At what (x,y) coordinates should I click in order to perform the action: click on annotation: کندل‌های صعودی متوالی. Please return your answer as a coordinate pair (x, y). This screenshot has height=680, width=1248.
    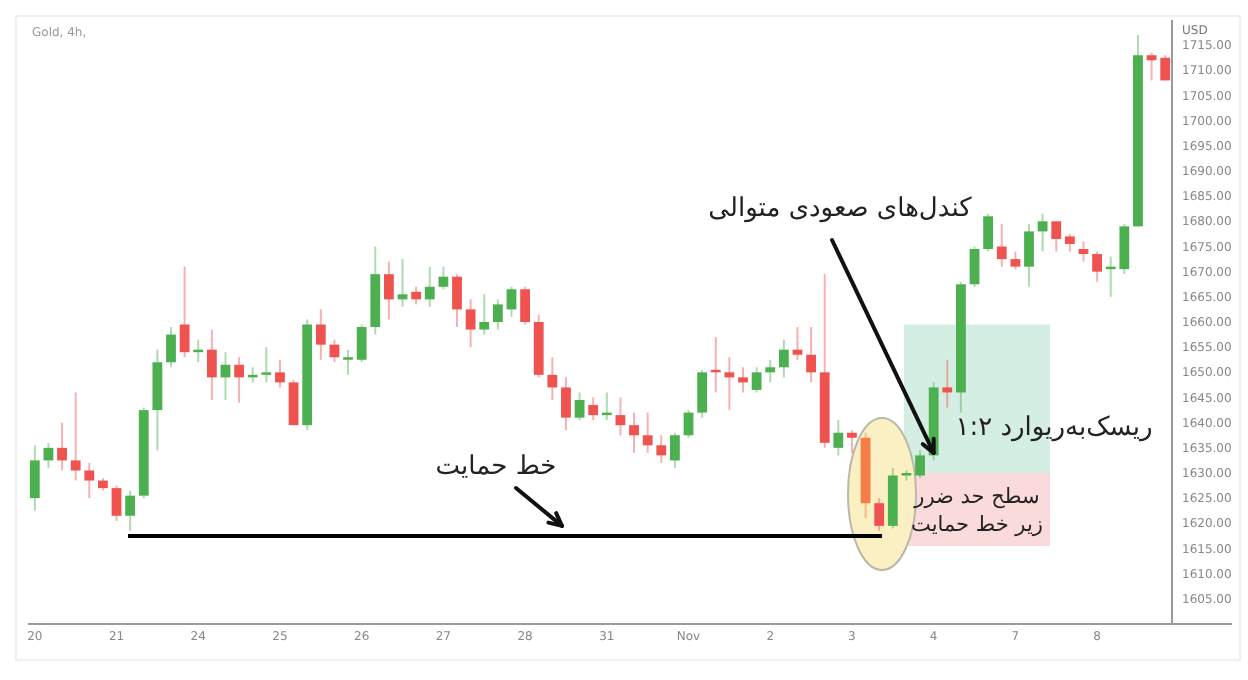
    Looking at the image, I should click on (841, 209).